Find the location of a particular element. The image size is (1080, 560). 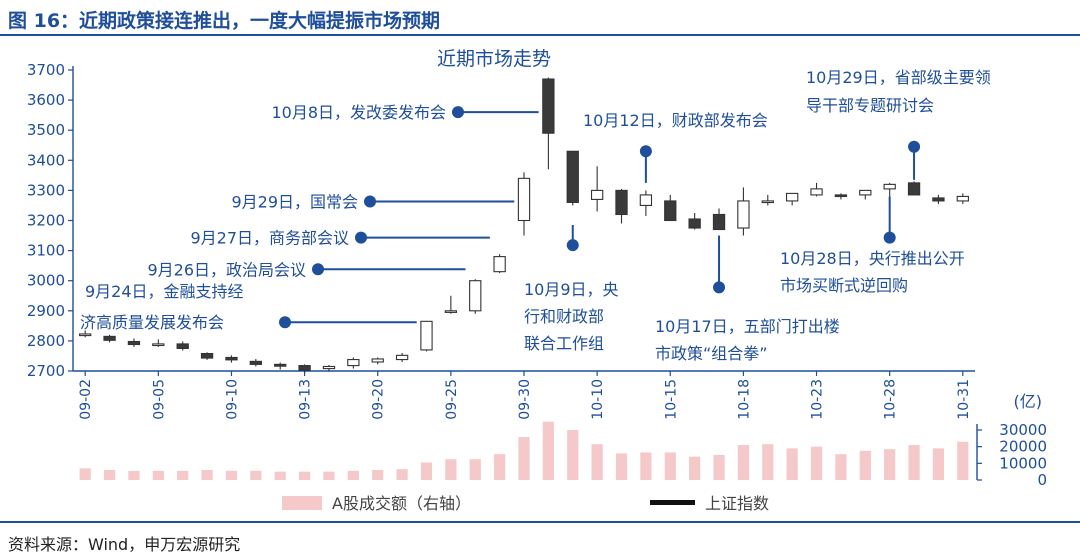

x-tick-label: 09-25 is located at coordinates (452, 399).